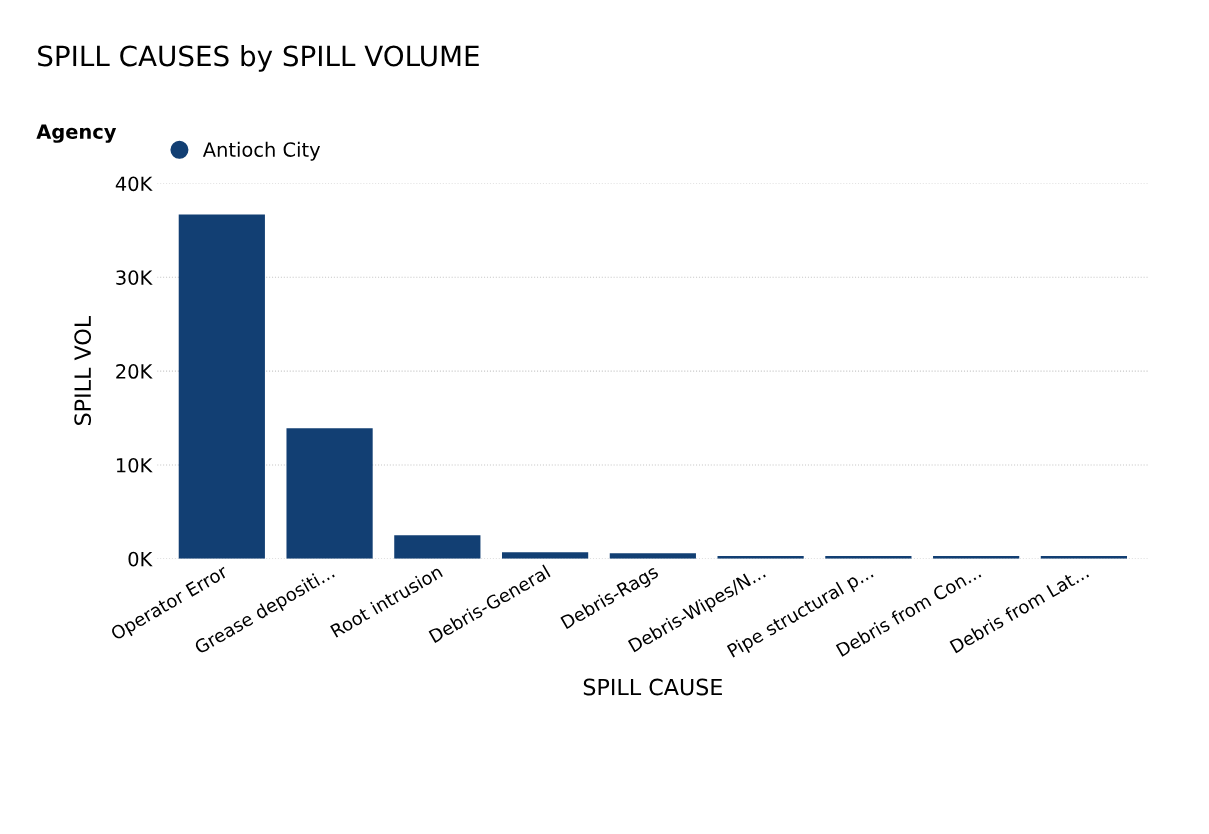 This screenshot has height=834, width=1209. What do you see at coordinates (261, 151) in the screenshot?
I see `legend-label: Antioch City` at bounding box center [261, 151].